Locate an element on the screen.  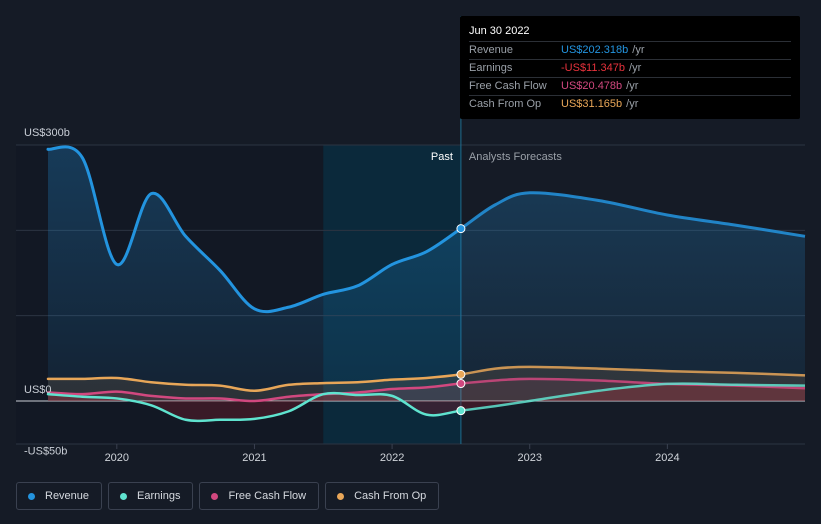
cash-from-op-dot-icon is located at coordinates (341, 496).